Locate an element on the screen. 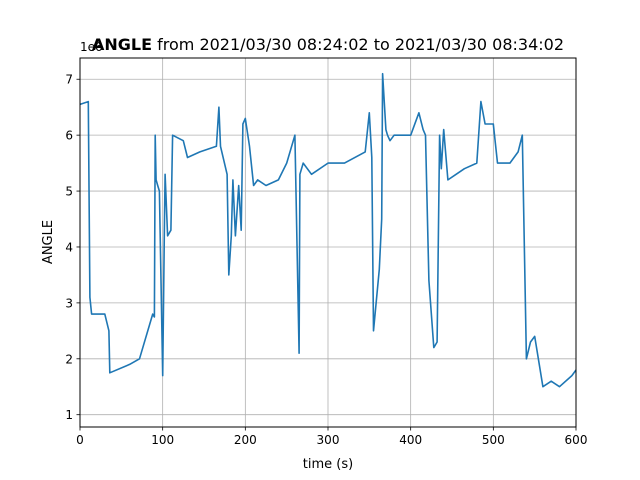 This screenshot has height=480, width=640. x-axis-label: time (s) is located at coordinates (328, 464).